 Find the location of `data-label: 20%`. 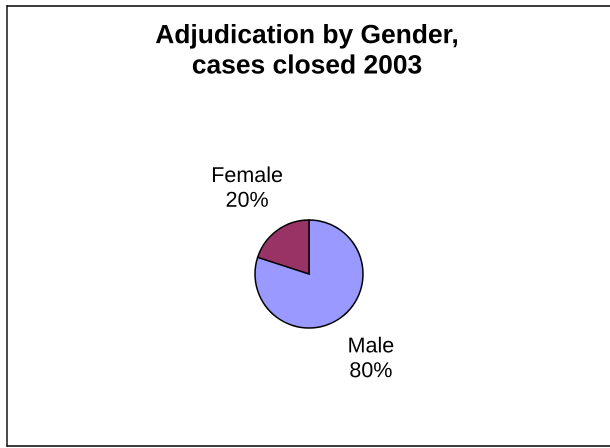

data-label: 20% is located at coordinates (247, 199).